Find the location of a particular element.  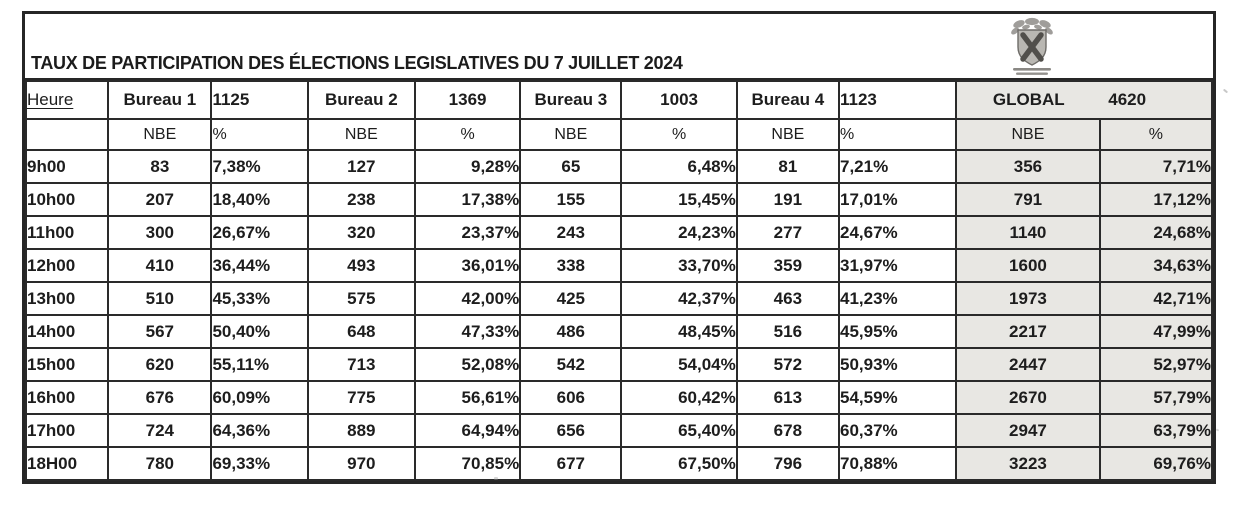

bureau-1-registered: 1125 is located at coordinates (259, 100).